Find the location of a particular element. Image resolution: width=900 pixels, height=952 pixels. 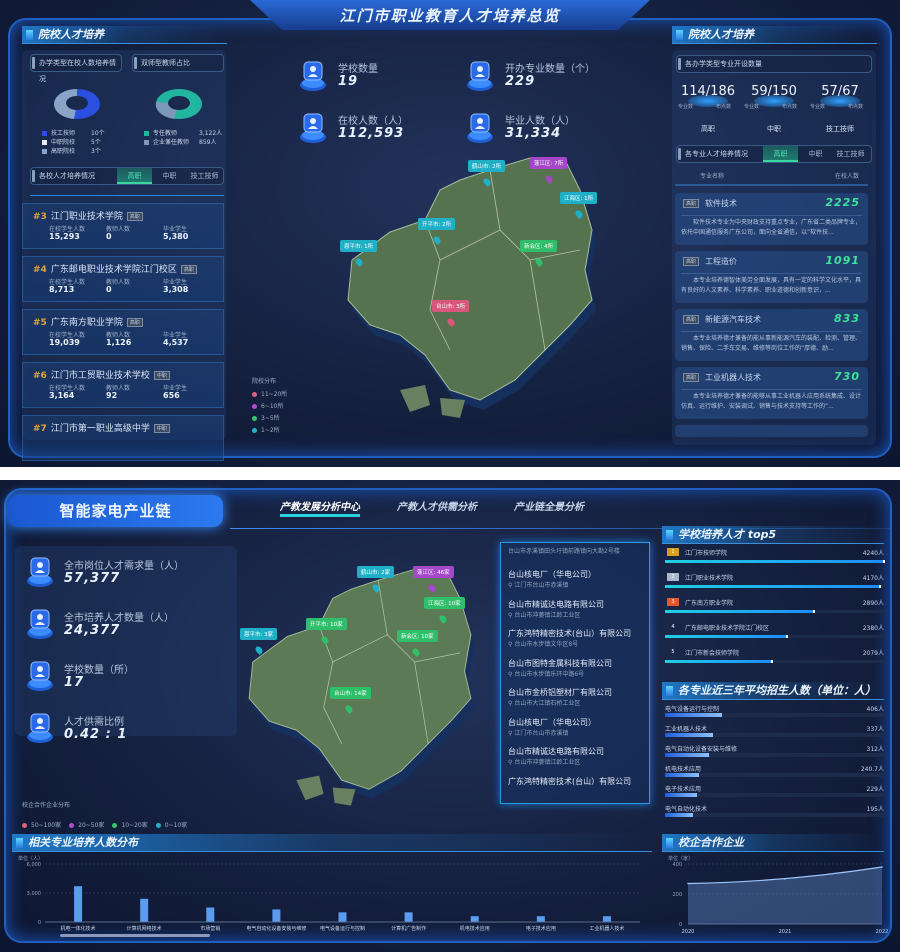

map-pin-label: 鹤山市: 2所 is located at coordinates (487, 166).